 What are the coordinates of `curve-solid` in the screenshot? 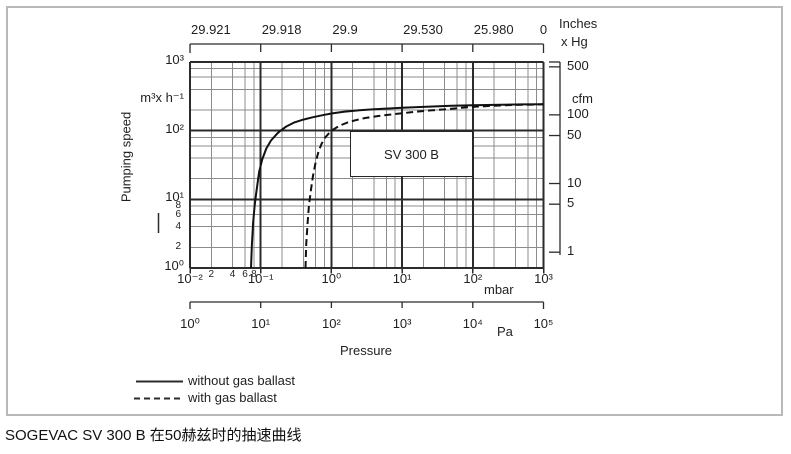 It's located at (397, 186).